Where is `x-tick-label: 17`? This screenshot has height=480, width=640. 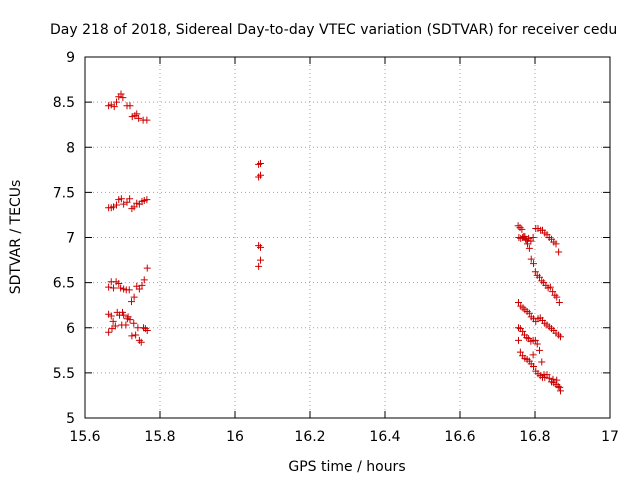 x-tick-label: 17 is located at coordinates (610, 437).